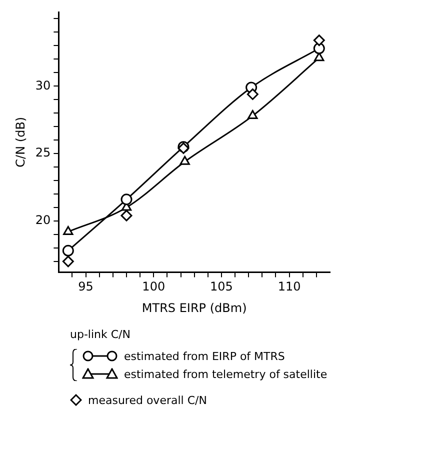 This screenshot has width=438, height=455. What do you see at coordinates (20, 142) in the screenshot?
I see `y-axis-title: C/N (dB)` at bounding box center [20, 142].